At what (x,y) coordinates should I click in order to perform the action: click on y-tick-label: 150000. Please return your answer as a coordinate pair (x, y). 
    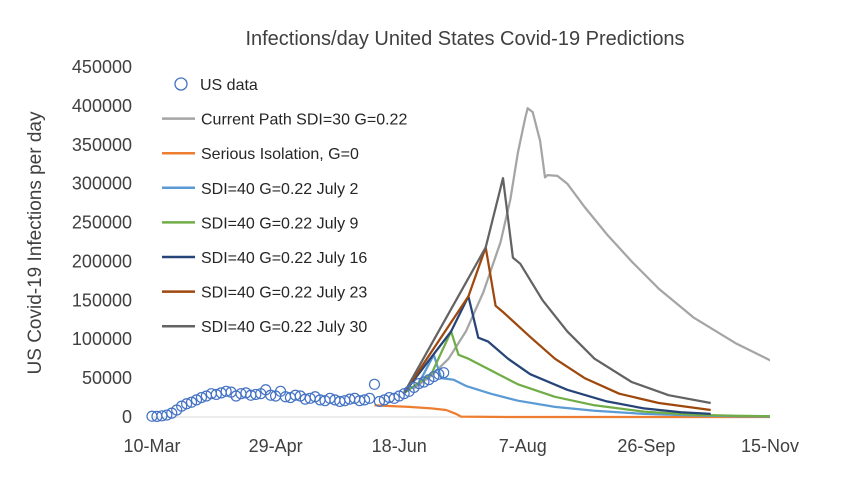
    Looking at the image, I should click on (102, 300).